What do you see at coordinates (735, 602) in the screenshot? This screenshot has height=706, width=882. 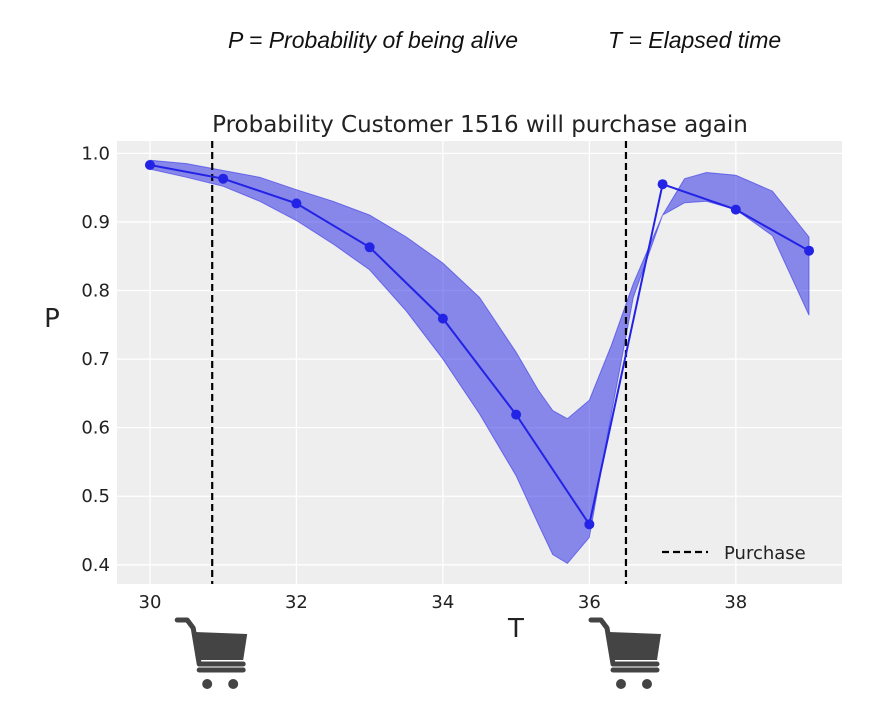 I see `x-tick-label: 38` at bounding box center [735, 602].